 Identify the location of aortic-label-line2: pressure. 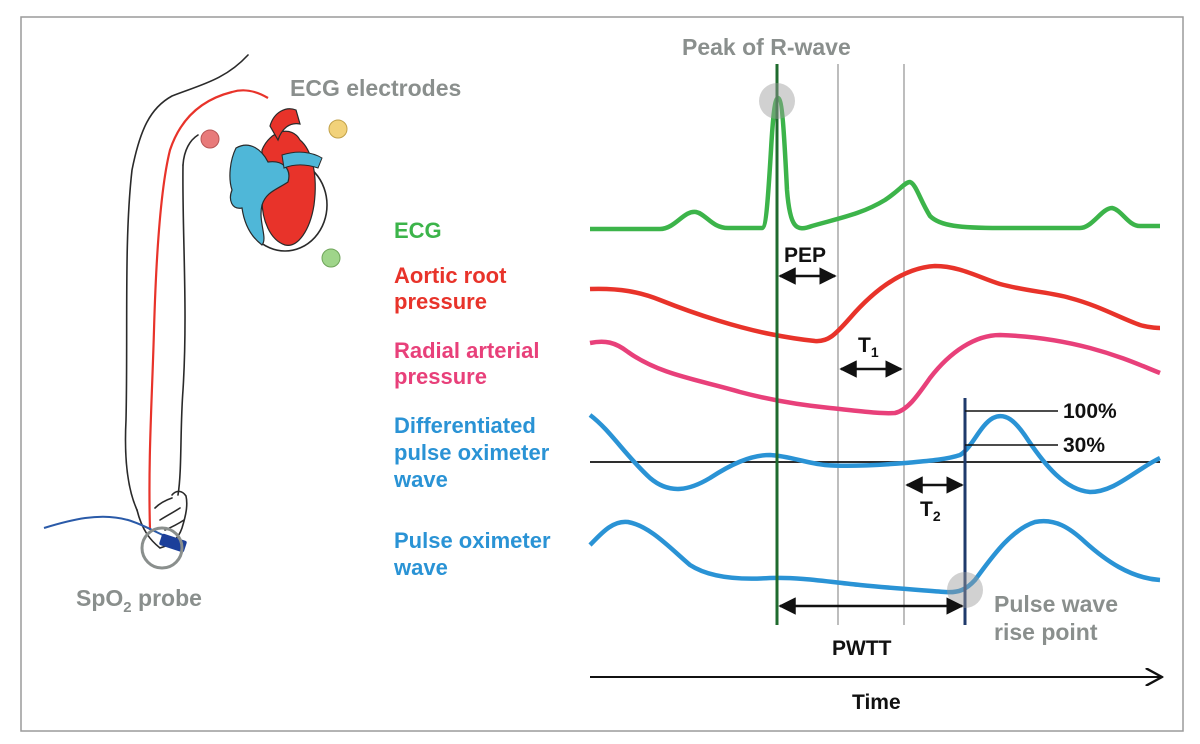
(440, 301).